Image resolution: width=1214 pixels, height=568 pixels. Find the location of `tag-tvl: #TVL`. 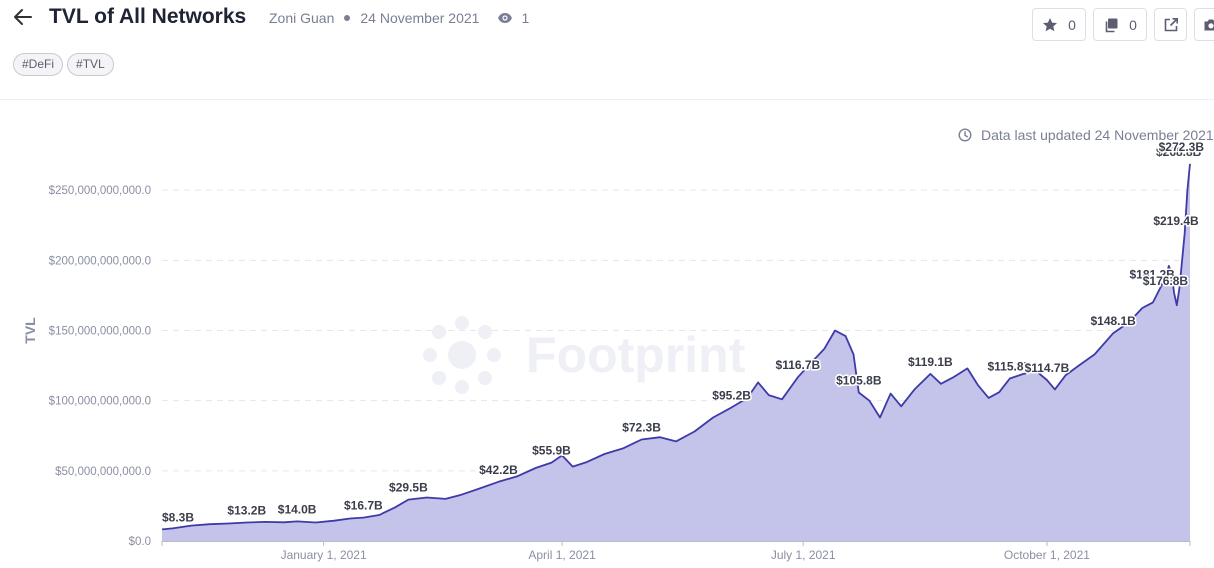

tag-tvl: #TVL is located at coordinates (90, 64).